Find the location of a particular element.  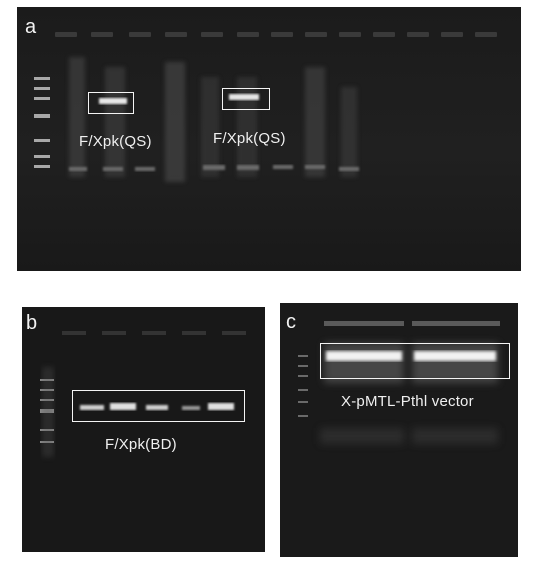

label-qs-1: F/Xpk(QS) is located at coordinates (115, 141).